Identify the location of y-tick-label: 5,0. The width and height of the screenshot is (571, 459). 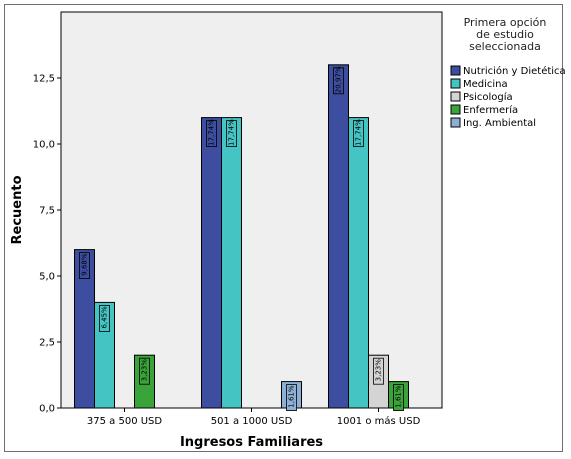
(47, 277).